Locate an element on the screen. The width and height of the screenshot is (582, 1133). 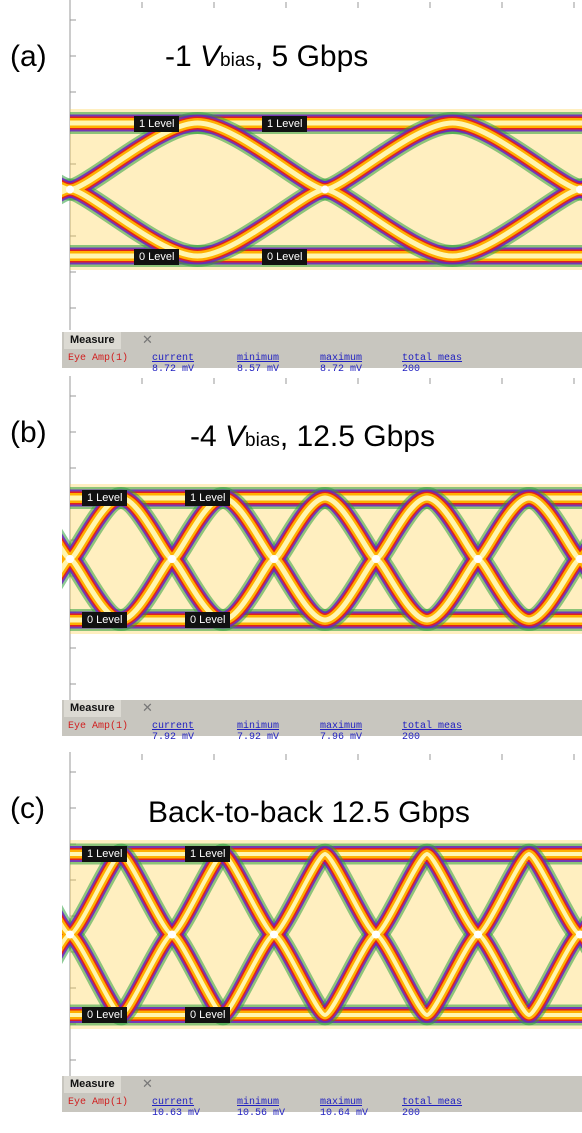
title-prefix: -4 is located at coordinates (208, 436).